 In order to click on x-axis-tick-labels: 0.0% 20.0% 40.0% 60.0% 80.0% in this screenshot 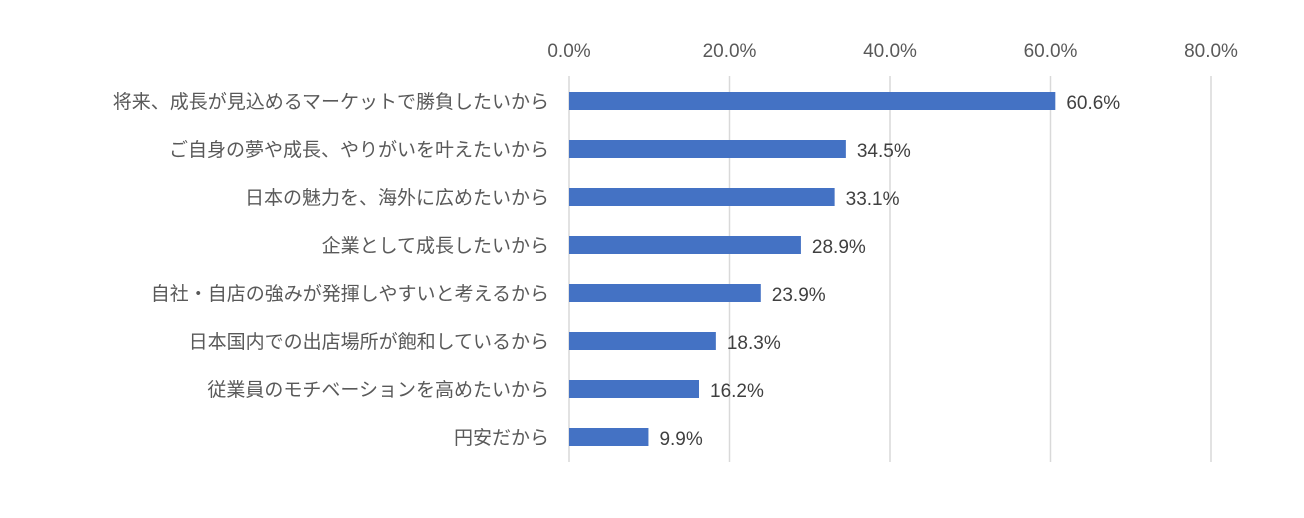, I will do `click(892, 51)`.